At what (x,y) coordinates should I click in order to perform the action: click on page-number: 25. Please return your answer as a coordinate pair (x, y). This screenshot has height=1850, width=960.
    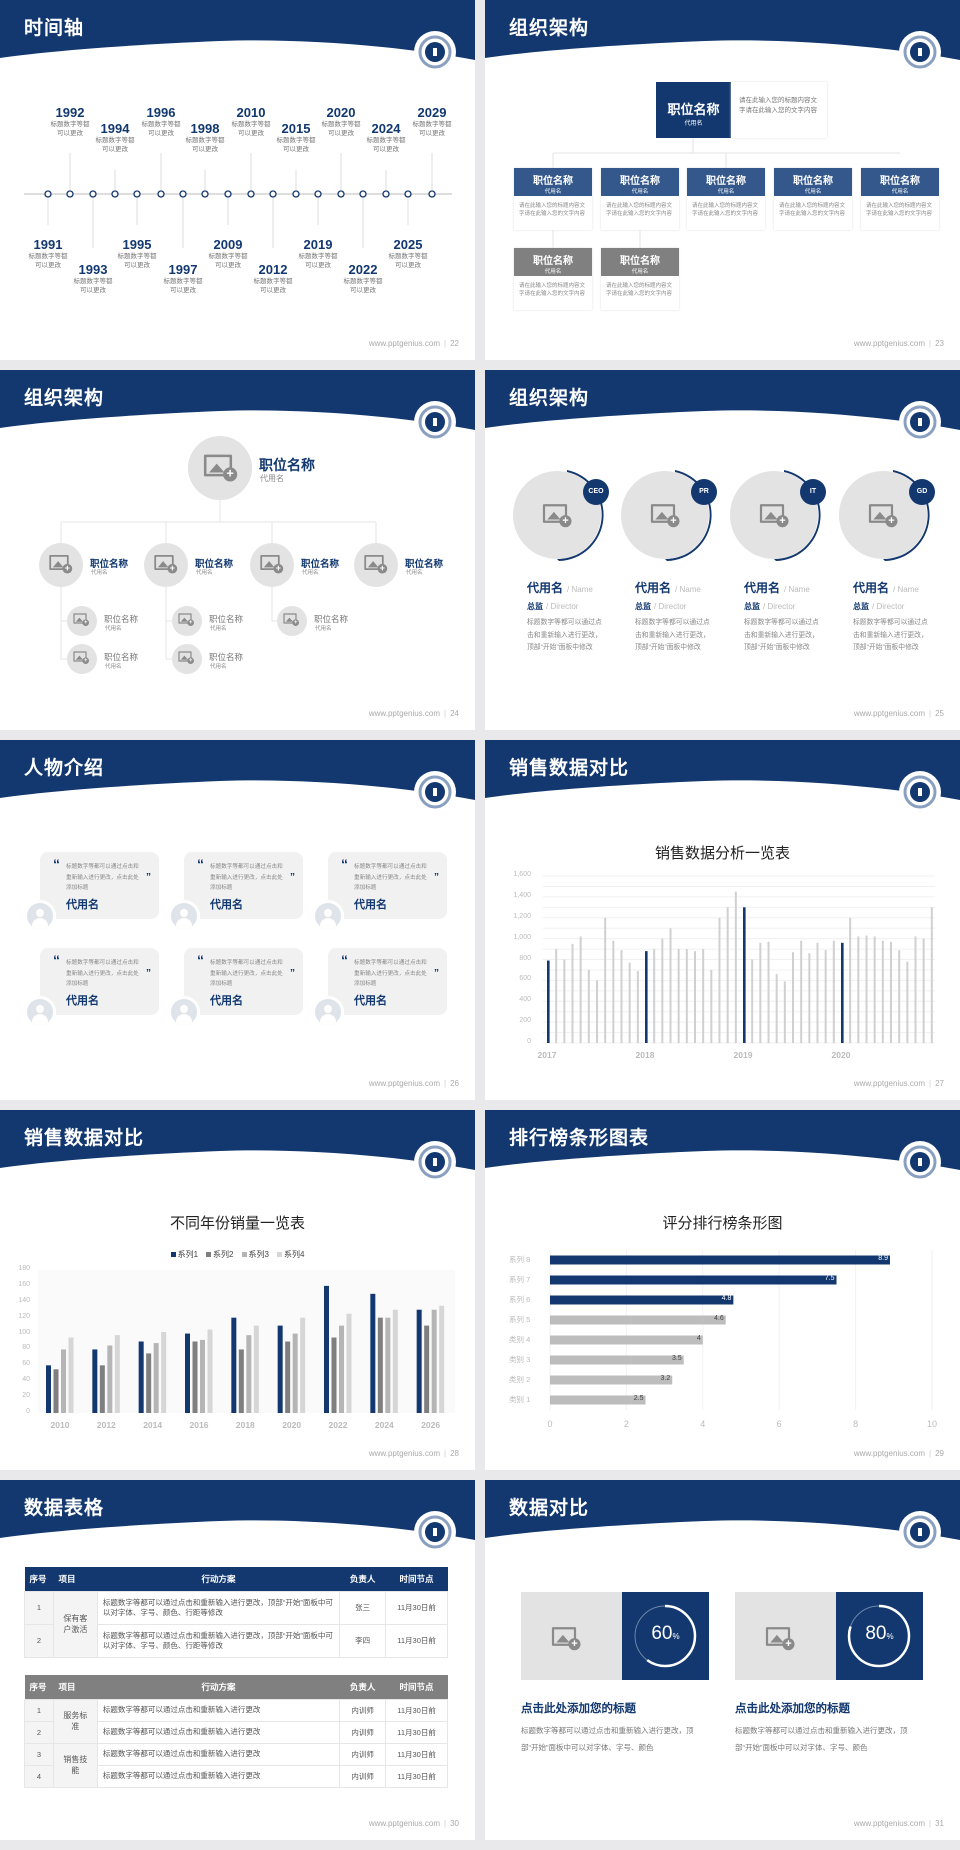
    Looking at the image, I should click on (939, 713).